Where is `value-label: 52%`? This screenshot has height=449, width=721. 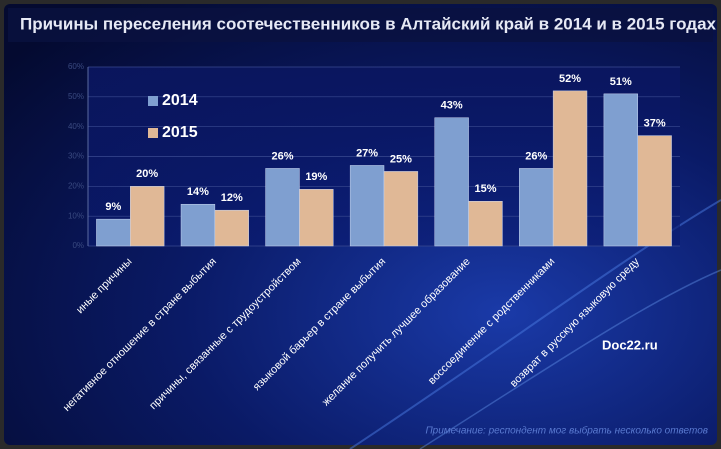 value-label: 52% is located at coordinates (570, 79).